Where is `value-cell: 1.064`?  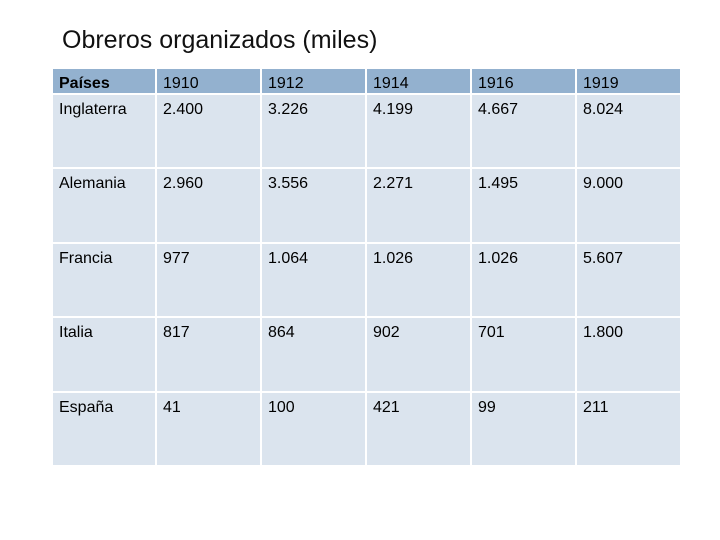 value-cell: 1.064 is located at coordinates (313, 280).